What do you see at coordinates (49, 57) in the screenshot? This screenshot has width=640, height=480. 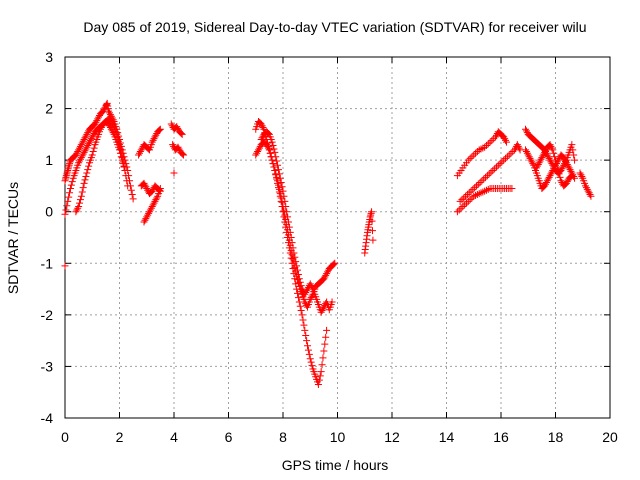 I see `y-tick-label: 3` at bounding box center [49, 57].